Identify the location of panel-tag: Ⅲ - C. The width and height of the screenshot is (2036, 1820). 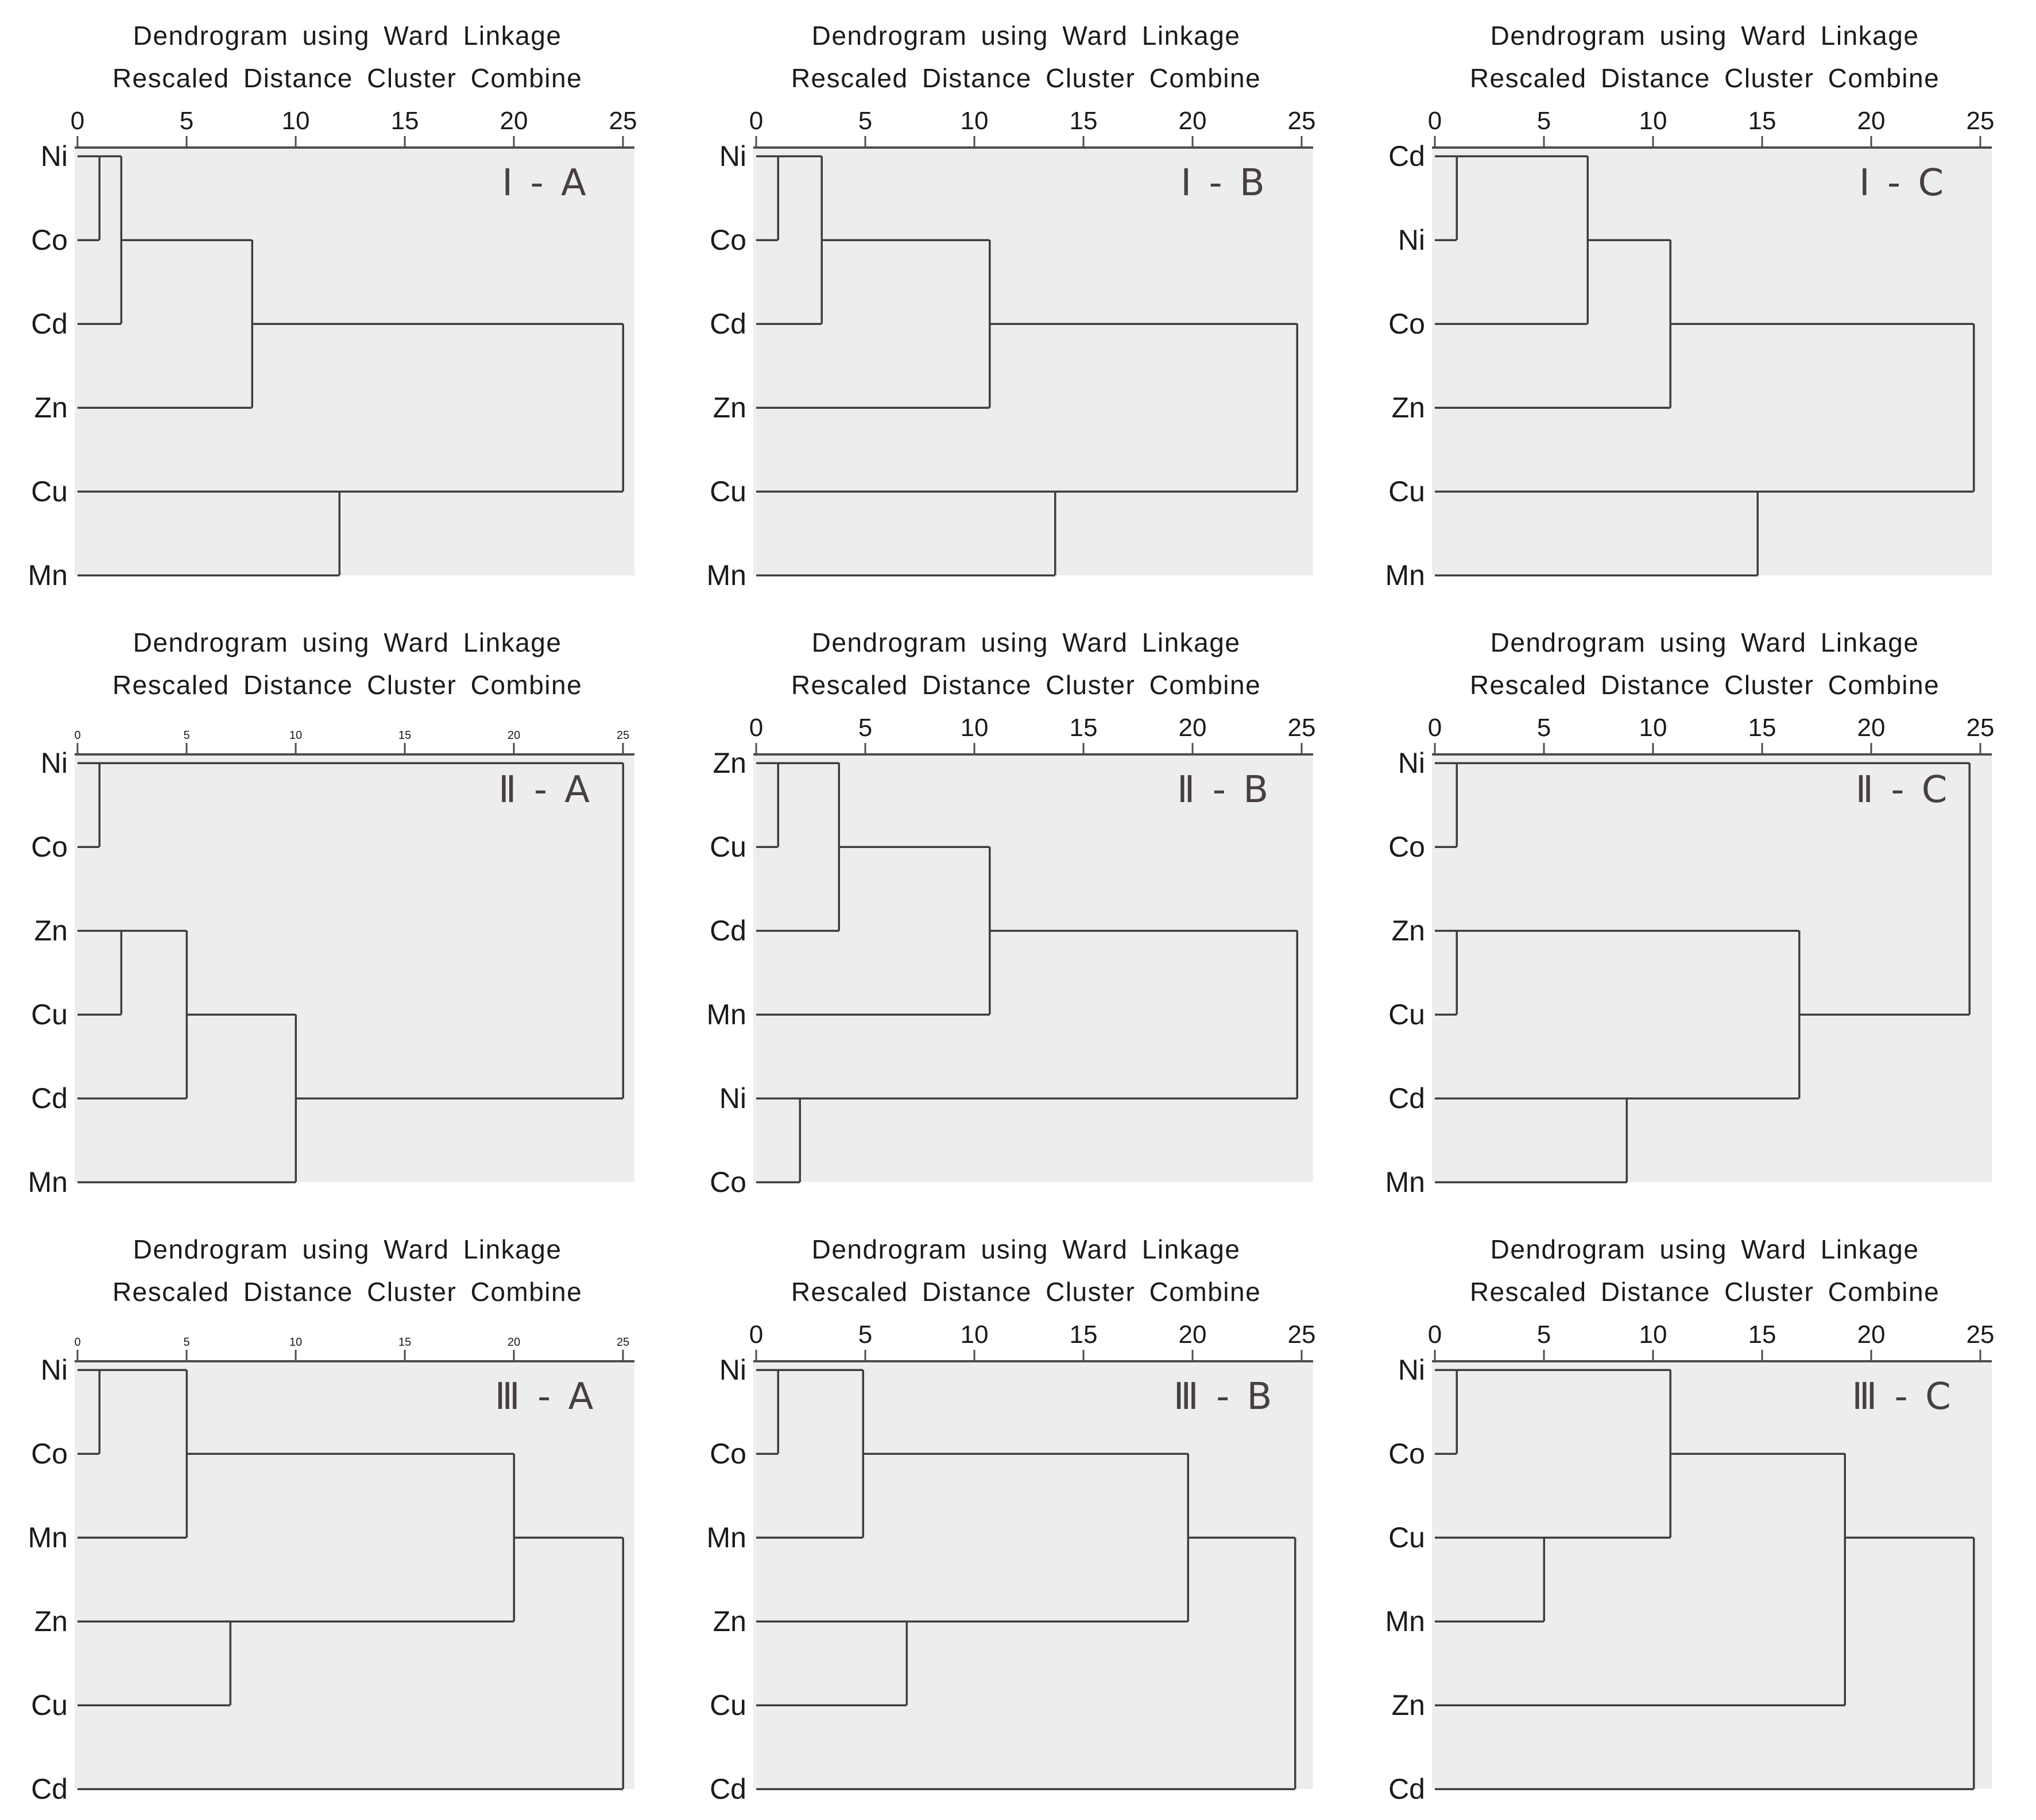
(1903, 1397).